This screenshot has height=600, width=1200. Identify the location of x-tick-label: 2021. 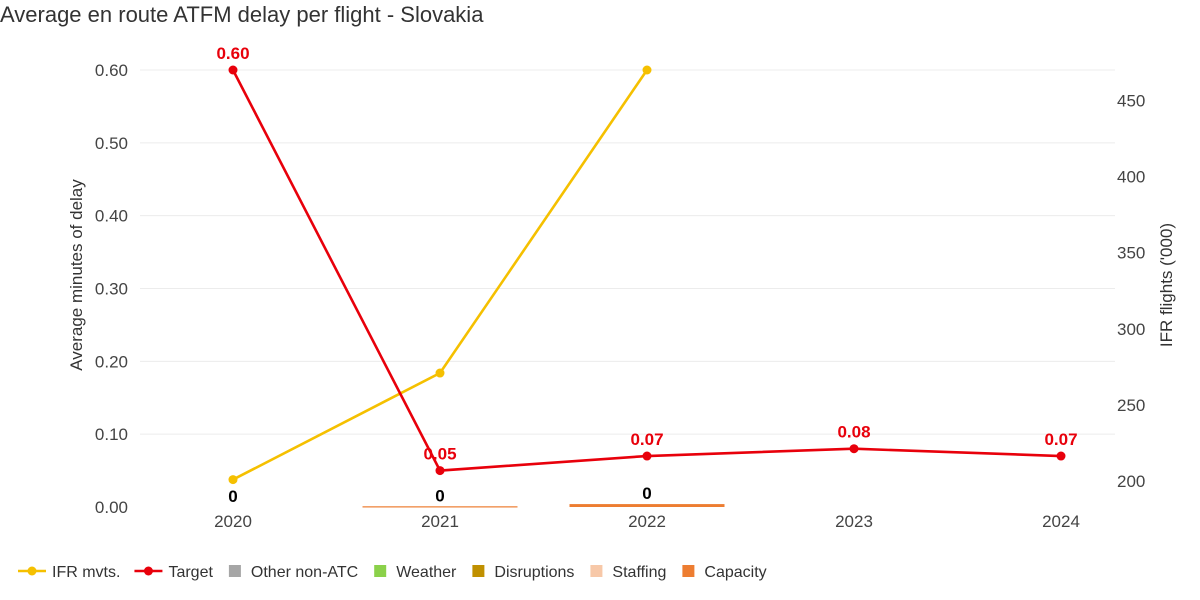
(440, 521).